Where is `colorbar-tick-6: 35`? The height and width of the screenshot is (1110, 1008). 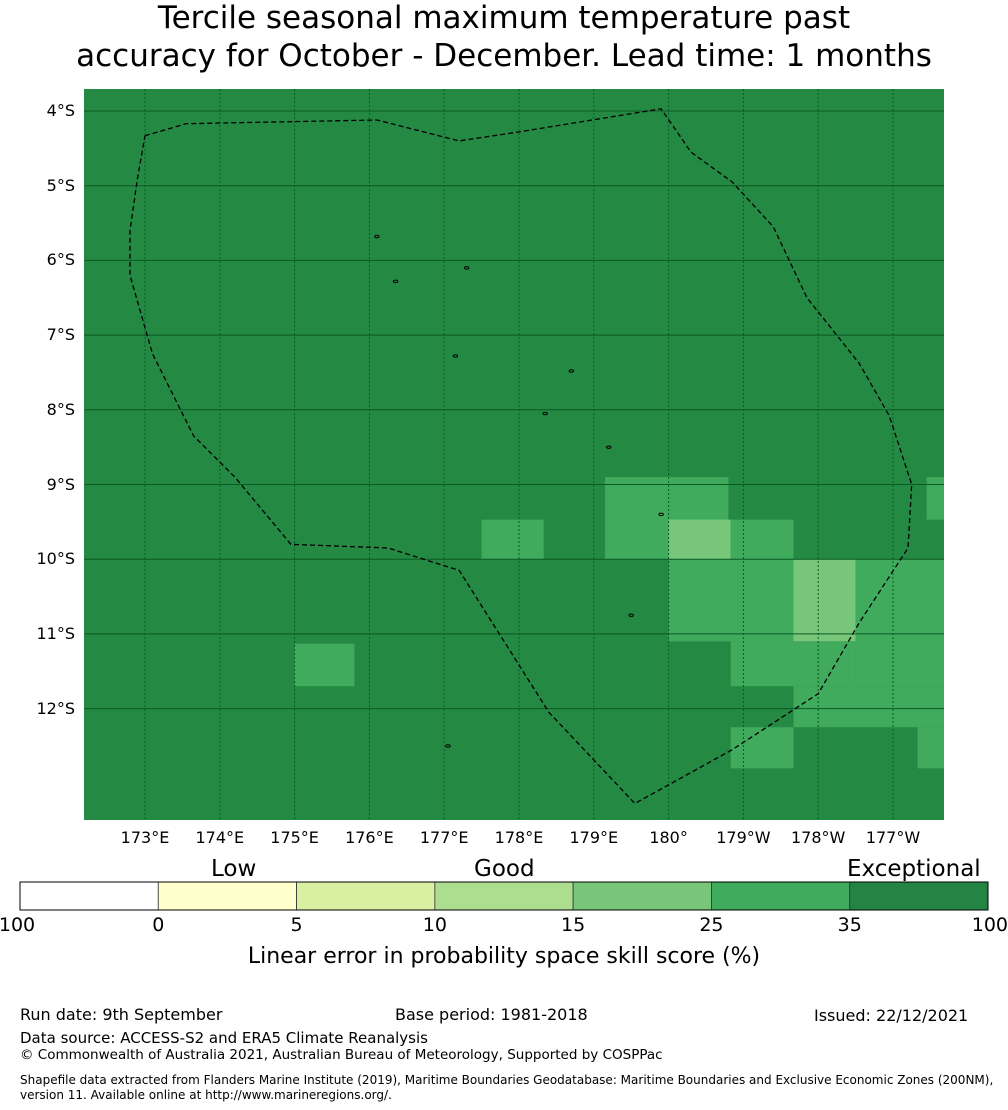
colorbar-tick-6: 35 is located at coordinates (849, 925).